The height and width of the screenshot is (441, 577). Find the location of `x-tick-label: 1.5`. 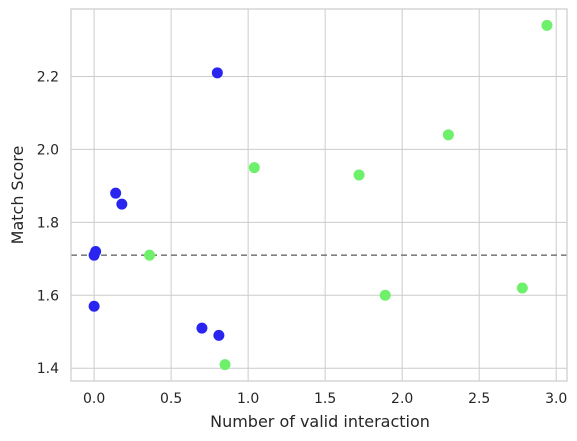

x-tick-label: 1.5 is located at coordinates (325, 399).